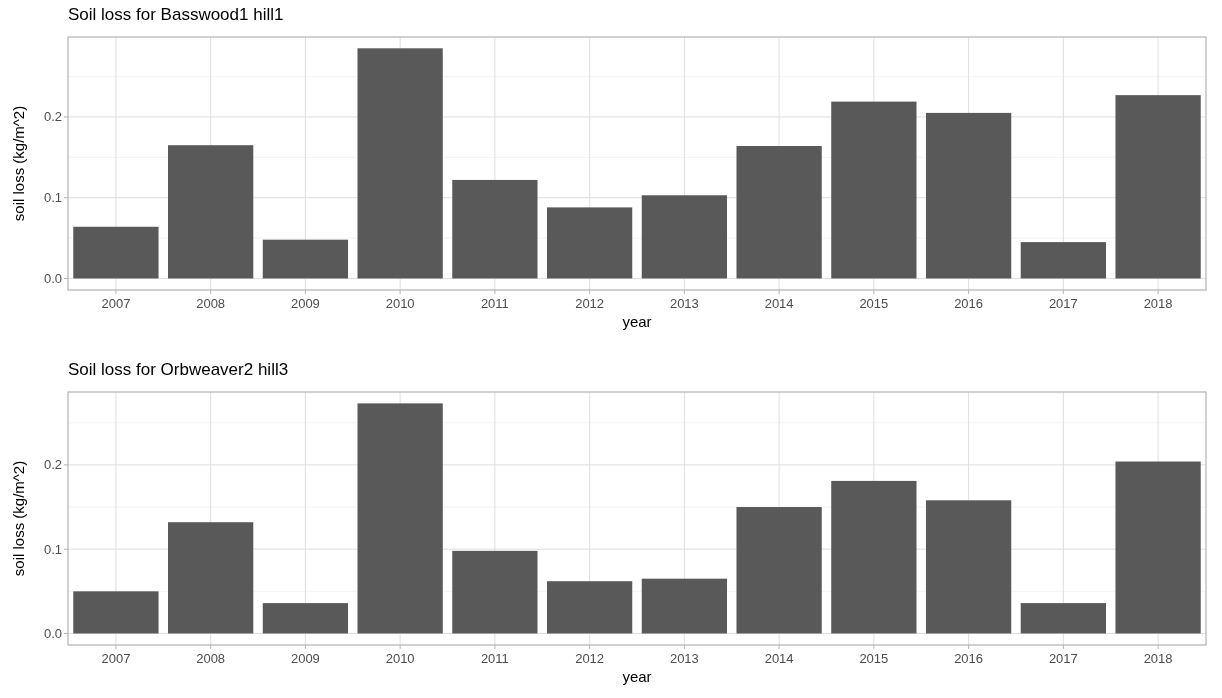  Describe the element at coordinates (176, 14) in the screenshot. I see `chart-title: Soil loss for Basswood1 hill1` at that location.